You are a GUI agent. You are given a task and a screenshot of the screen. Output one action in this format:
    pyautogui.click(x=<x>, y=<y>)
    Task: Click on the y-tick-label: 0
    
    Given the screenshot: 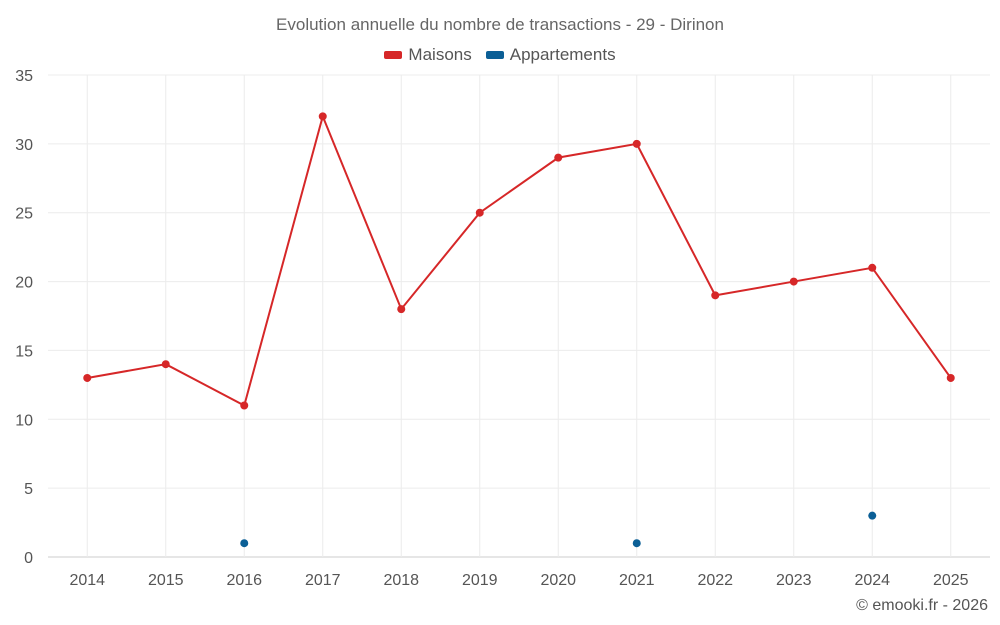 What is the action you would take?
    pyautogui.click(x=28, y=558)
    